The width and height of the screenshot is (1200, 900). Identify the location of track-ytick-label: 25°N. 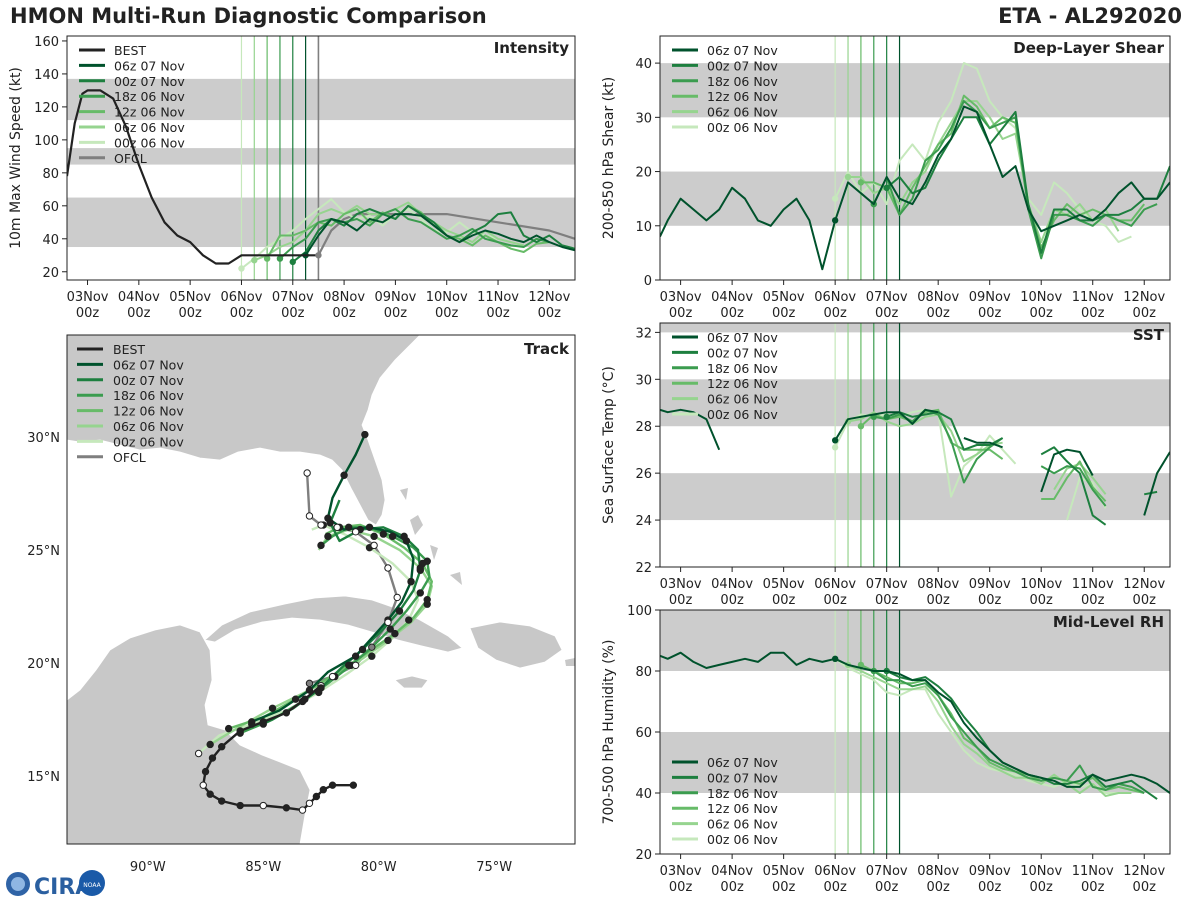
(43, 551).